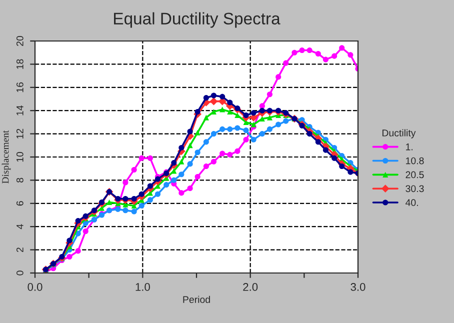 The height and width of the screenshot is (323, 454). I want to click on x-tick-label: 2.0, so click(250, 287).